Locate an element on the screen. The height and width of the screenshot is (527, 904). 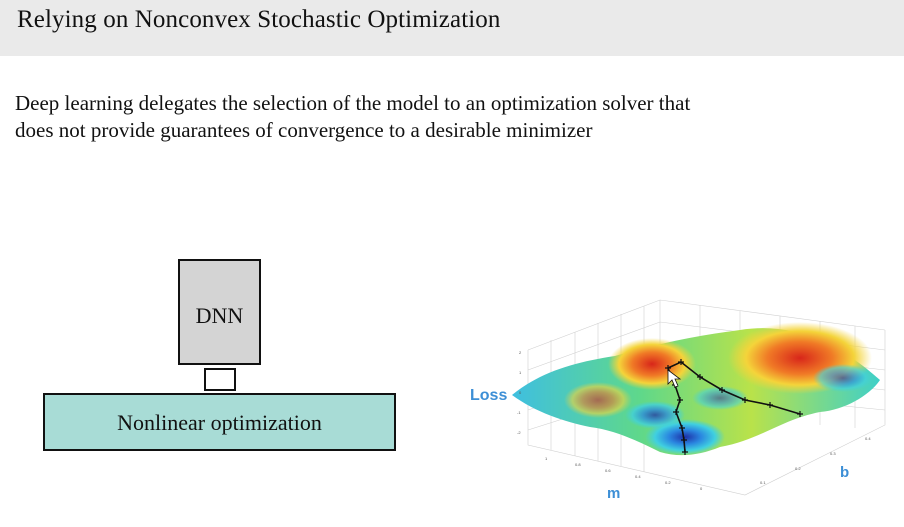
dnn-label: DNN is located at coordinates (219, 315).